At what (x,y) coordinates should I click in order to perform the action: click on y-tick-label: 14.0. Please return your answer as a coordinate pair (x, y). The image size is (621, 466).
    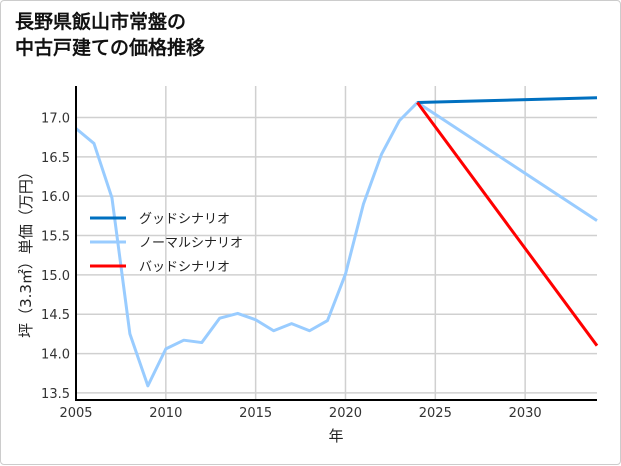
    Looking at the image, I should click on (55, 355).